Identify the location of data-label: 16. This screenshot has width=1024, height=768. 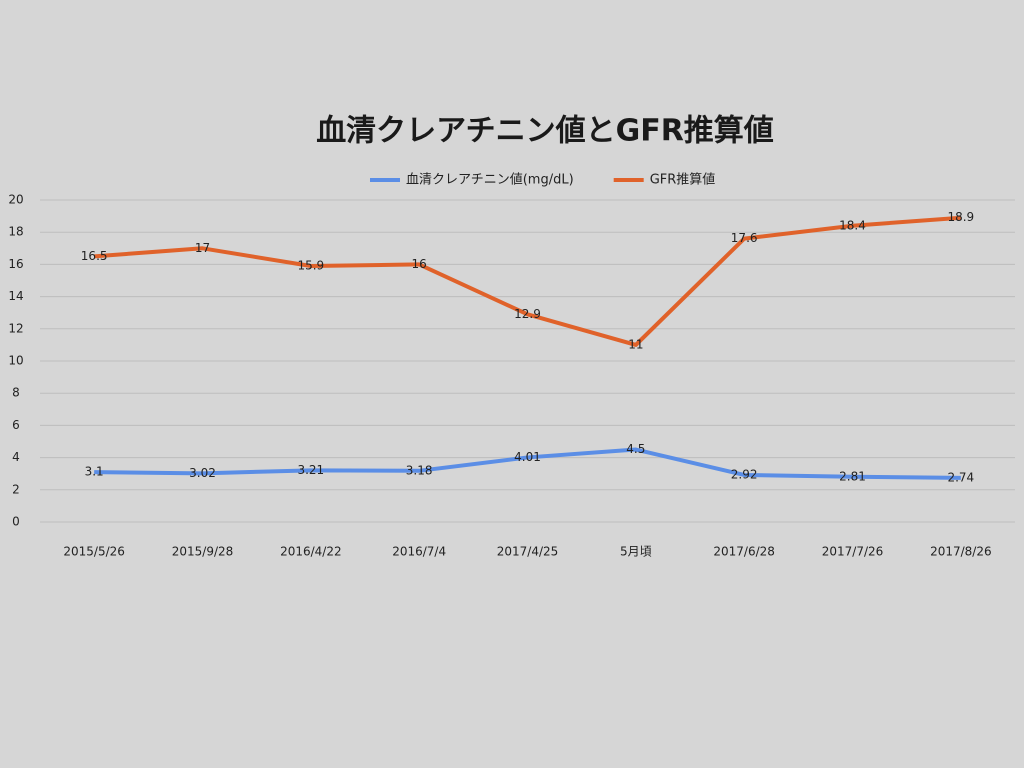
(419, 264).